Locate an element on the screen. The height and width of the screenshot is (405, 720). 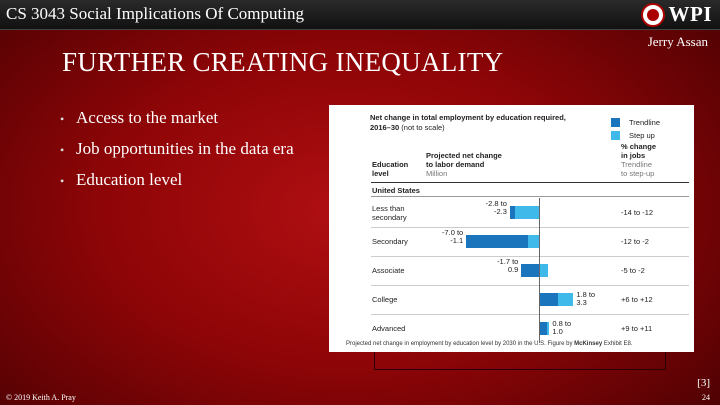
row-pct-change: +9 to +11 is located at coordinates (637, 328).